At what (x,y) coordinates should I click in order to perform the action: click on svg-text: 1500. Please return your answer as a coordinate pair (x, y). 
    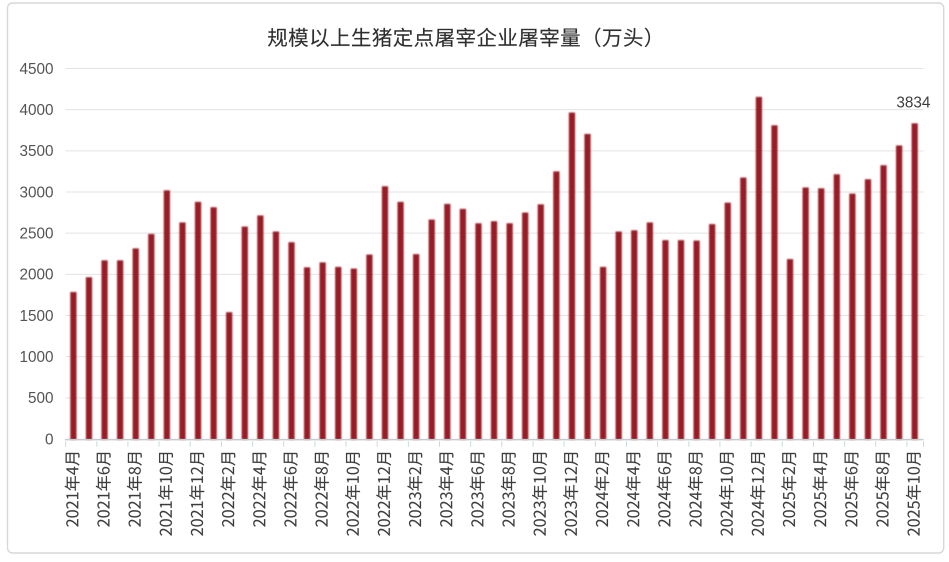
    Looking at the image, I should click on (36, 316).